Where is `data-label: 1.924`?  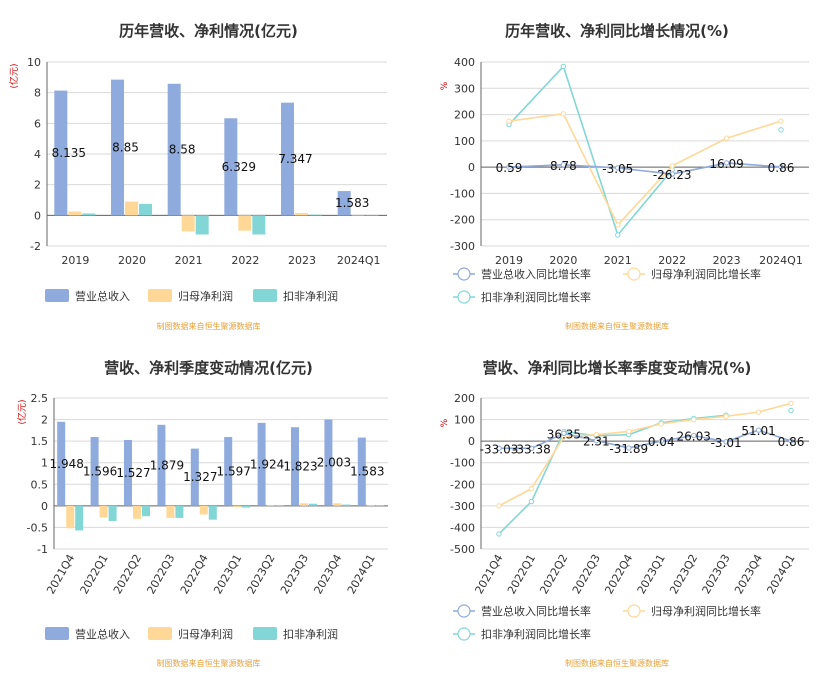
data-label: 1.924 is located at coordinates (267, 464).